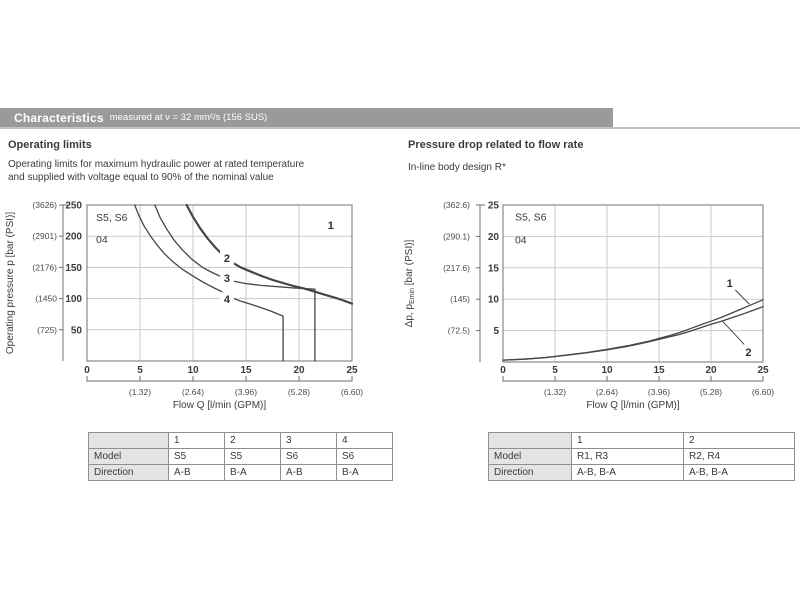  What do you see at coordinates (739, 456) in the screenshot?
I see `table-cell: R2, R4` at bounding box center [739, 456].